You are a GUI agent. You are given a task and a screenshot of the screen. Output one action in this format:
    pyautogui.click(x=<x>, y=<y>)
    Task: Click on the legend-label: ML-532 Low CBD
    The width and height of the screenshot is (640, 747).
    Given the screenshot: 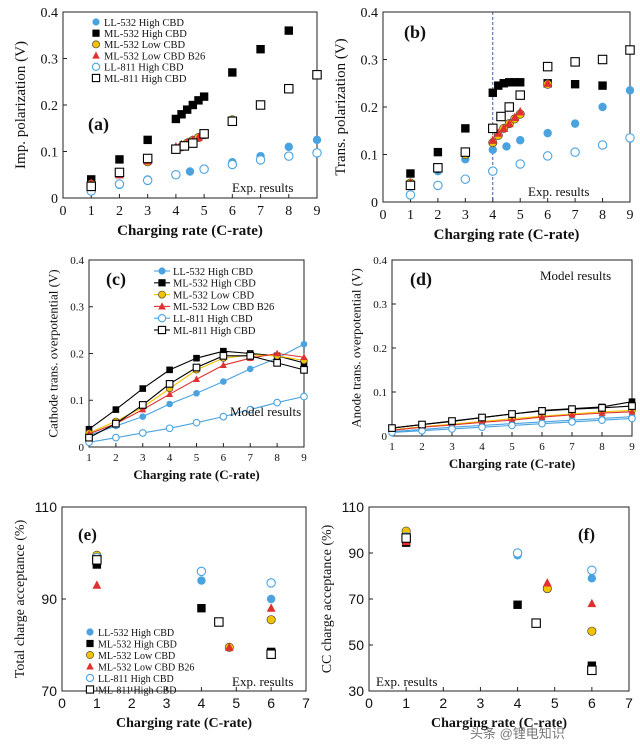 What is the action you would take?
    pyautogui.click(x=214, y=295)
    